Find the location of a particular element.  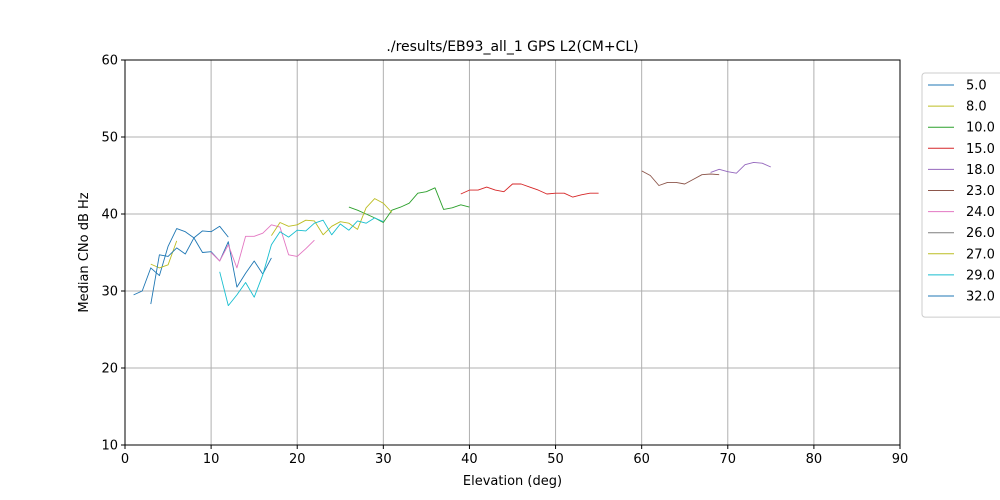

legend-label: 24.0 is located at coordinates (980, 212).